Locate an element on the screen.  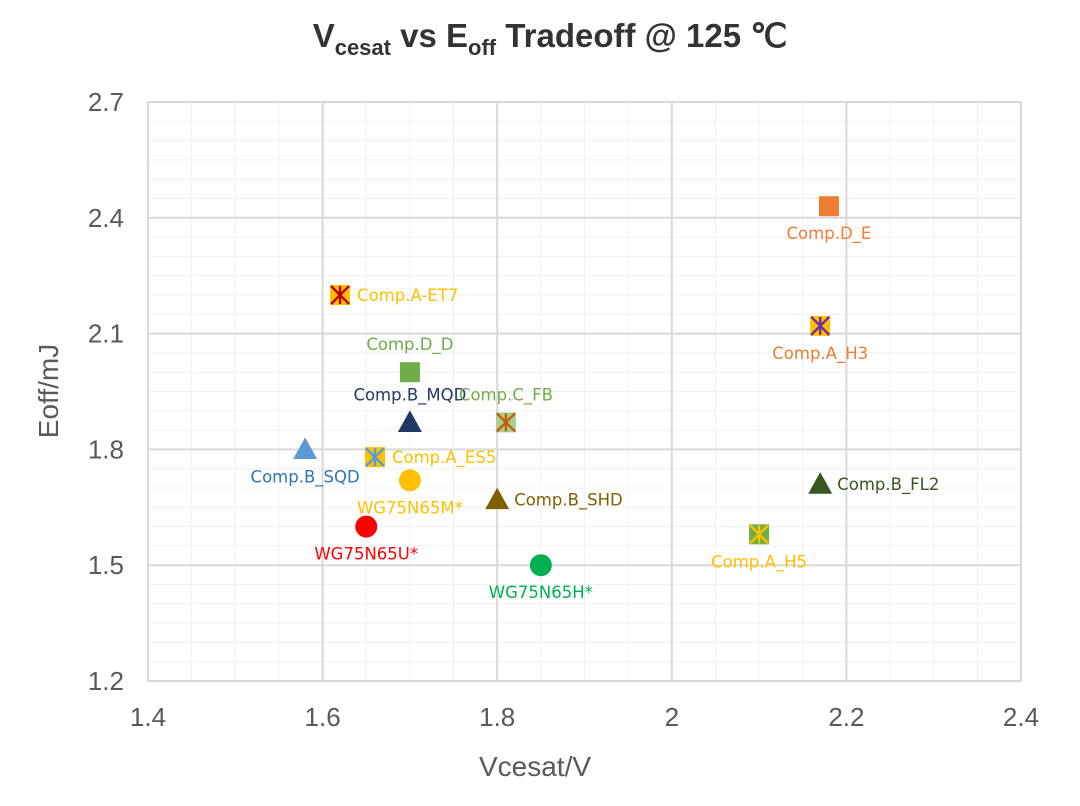
label-comp-b-mqd: Comp.B_MQD is located at coordinates (409, 395).